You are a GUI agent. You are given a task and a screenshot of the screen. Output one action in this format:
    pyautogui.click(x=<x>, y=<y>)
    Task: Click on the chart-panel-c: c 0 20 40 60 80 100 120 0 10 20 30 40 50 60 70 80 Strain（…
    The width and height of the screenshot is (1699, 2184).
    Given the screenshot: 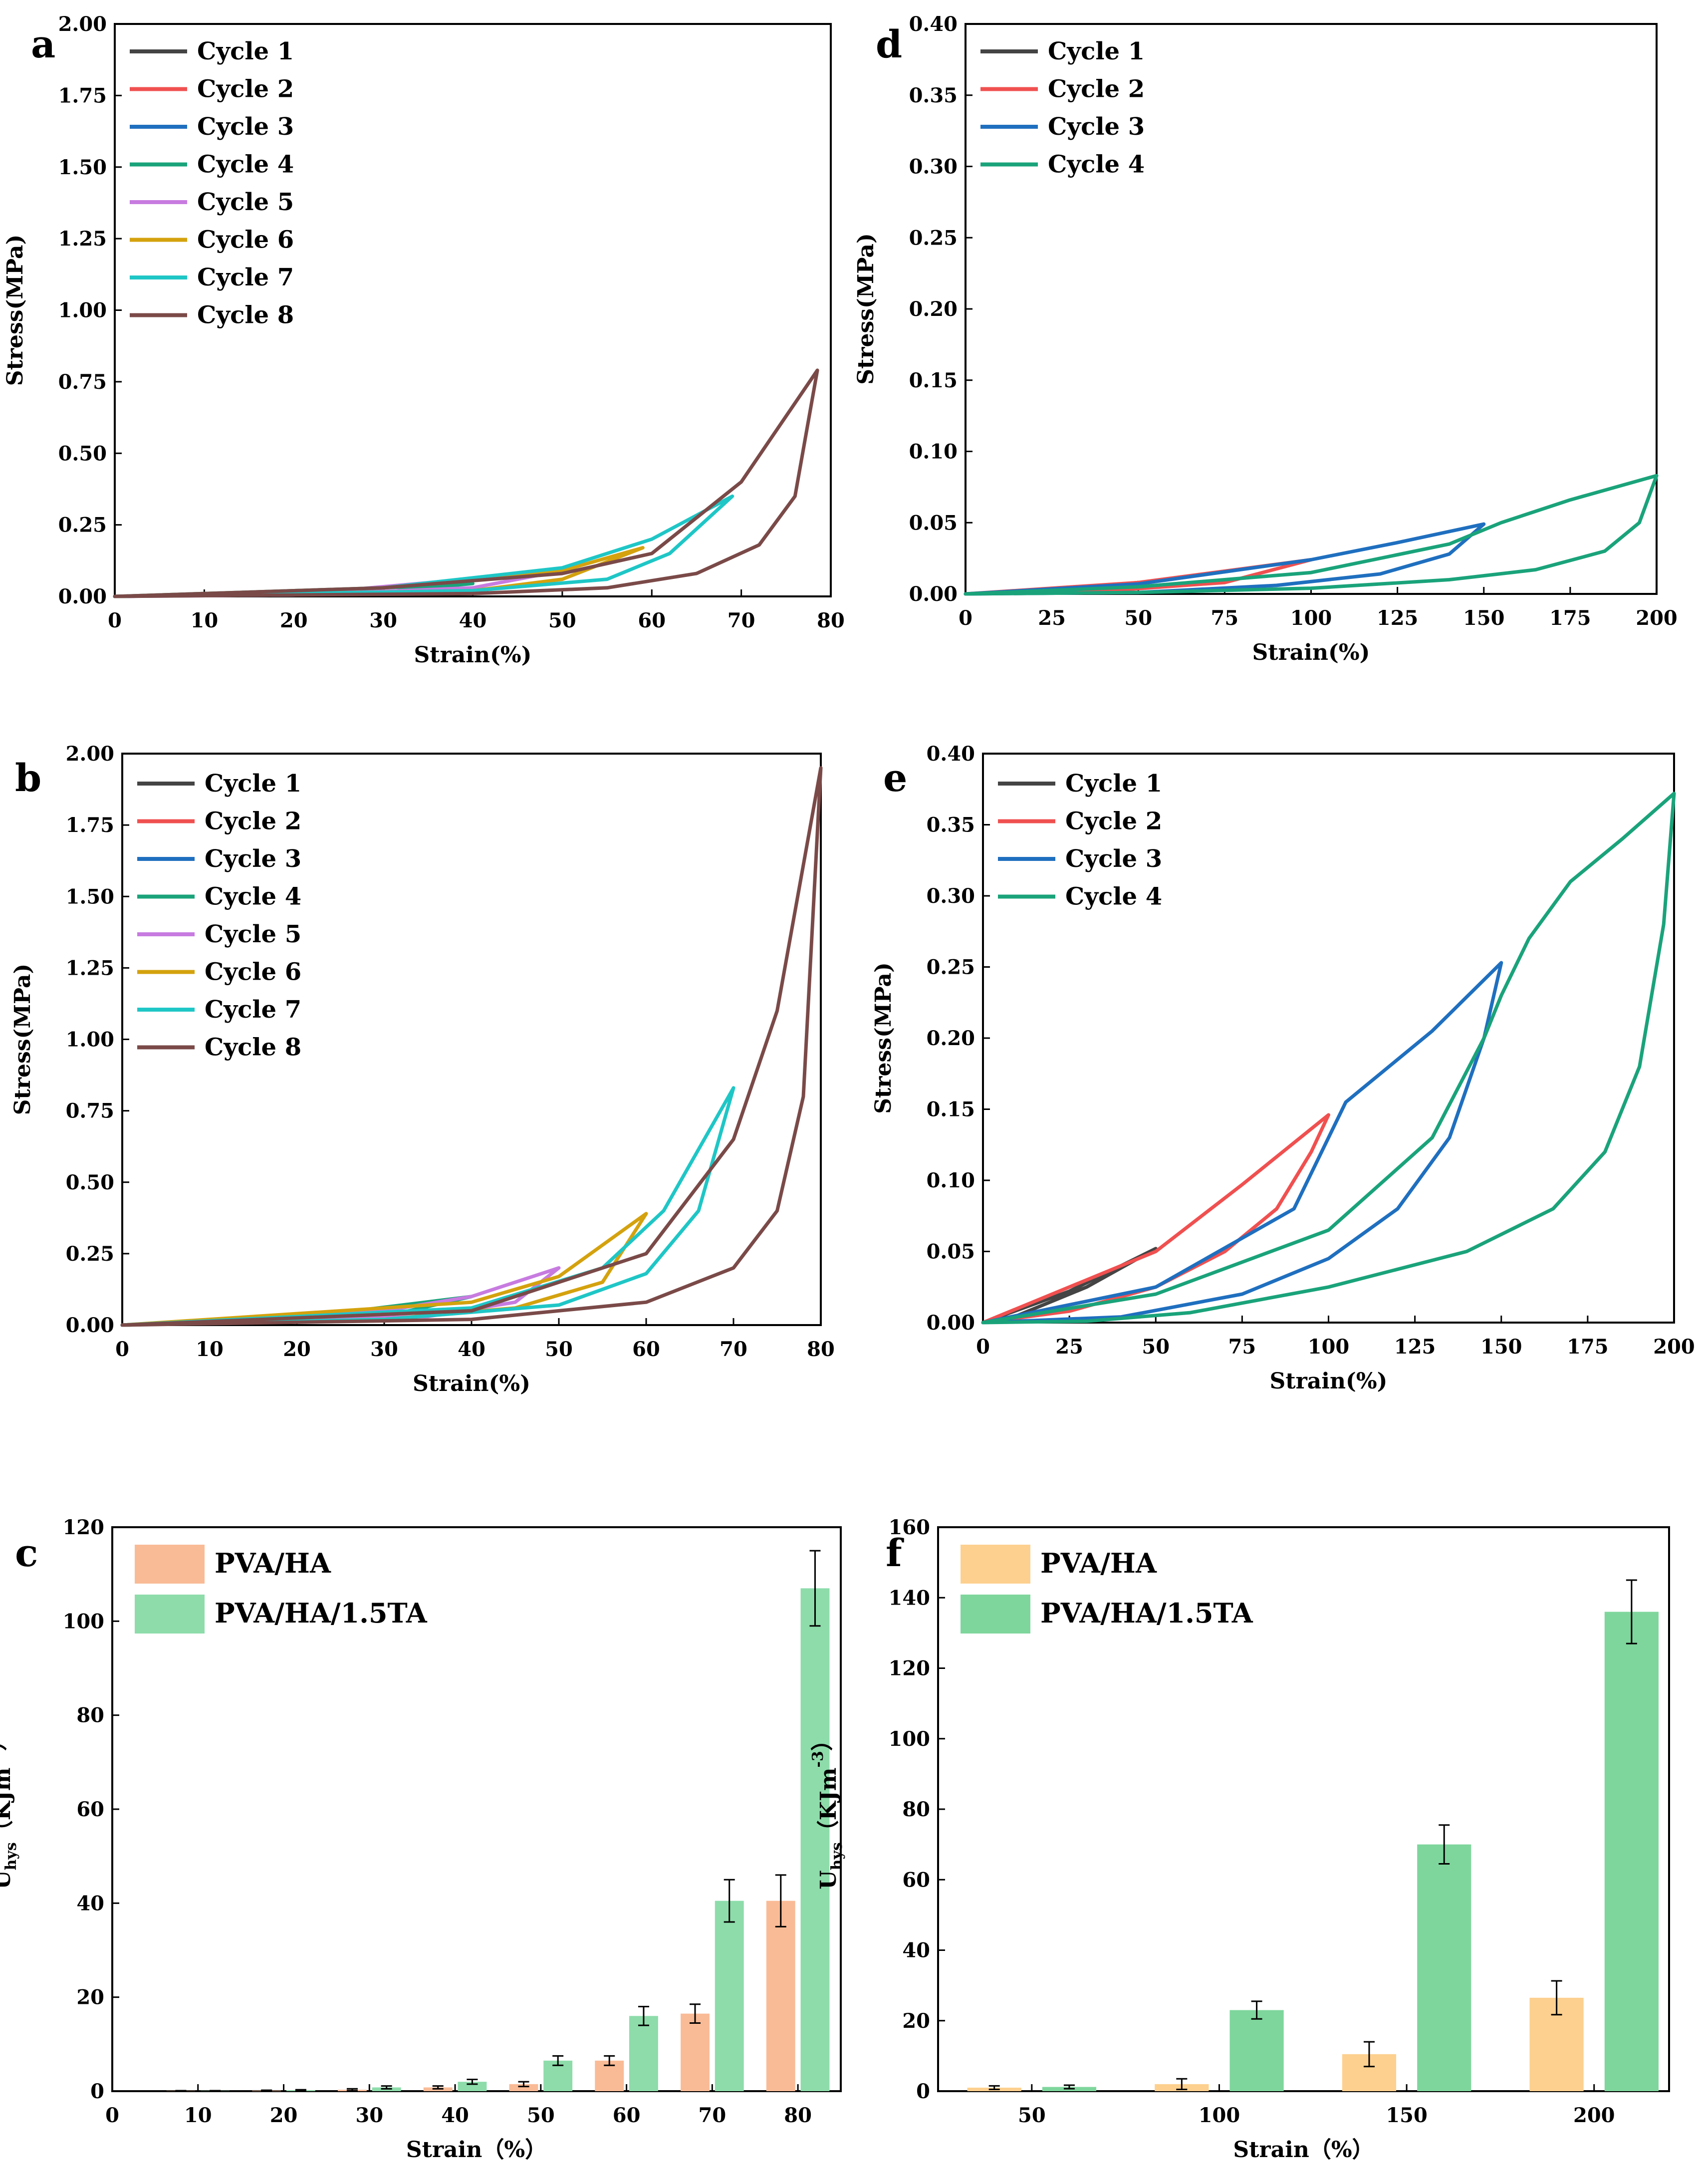 What is the action you would take?
    pyautogui.click(x=421, y=1840)
    